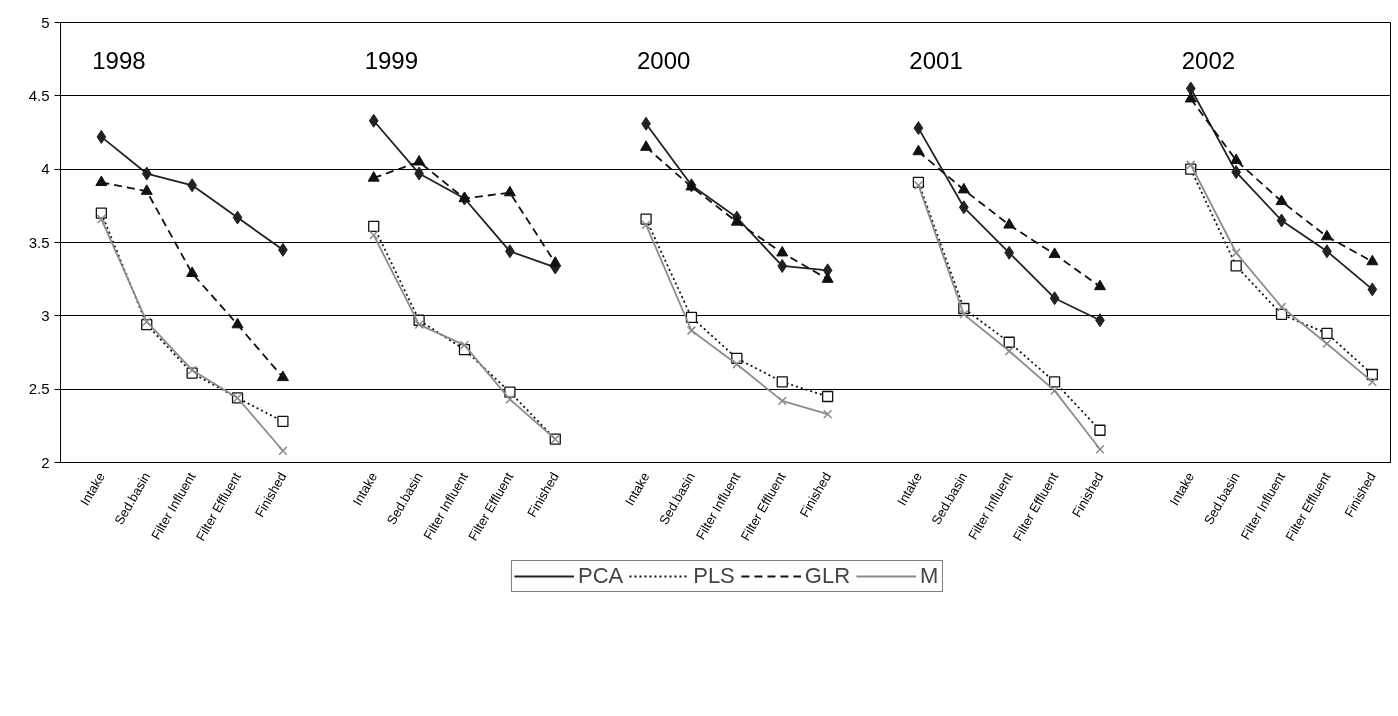 Image resolution: width=1398 pixels, height=716 pixels. Describe the element at coordinates (663, 61) in the screenshot. I see `annotation: 2000` at that location.